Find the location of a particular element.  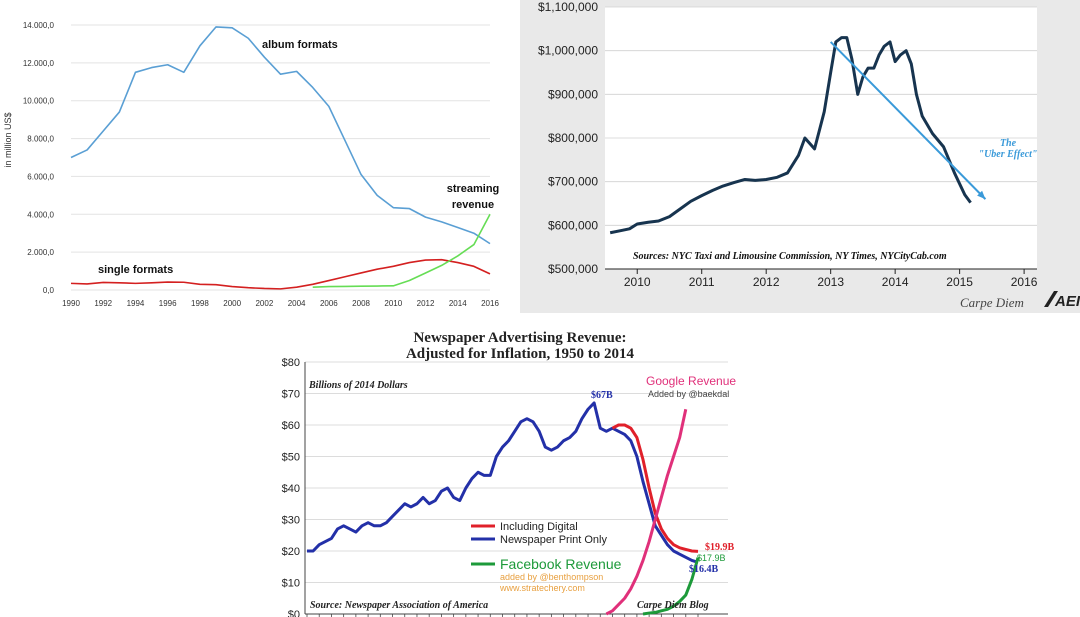

y-tick-label: $60 is located at coordinates (291, 426).